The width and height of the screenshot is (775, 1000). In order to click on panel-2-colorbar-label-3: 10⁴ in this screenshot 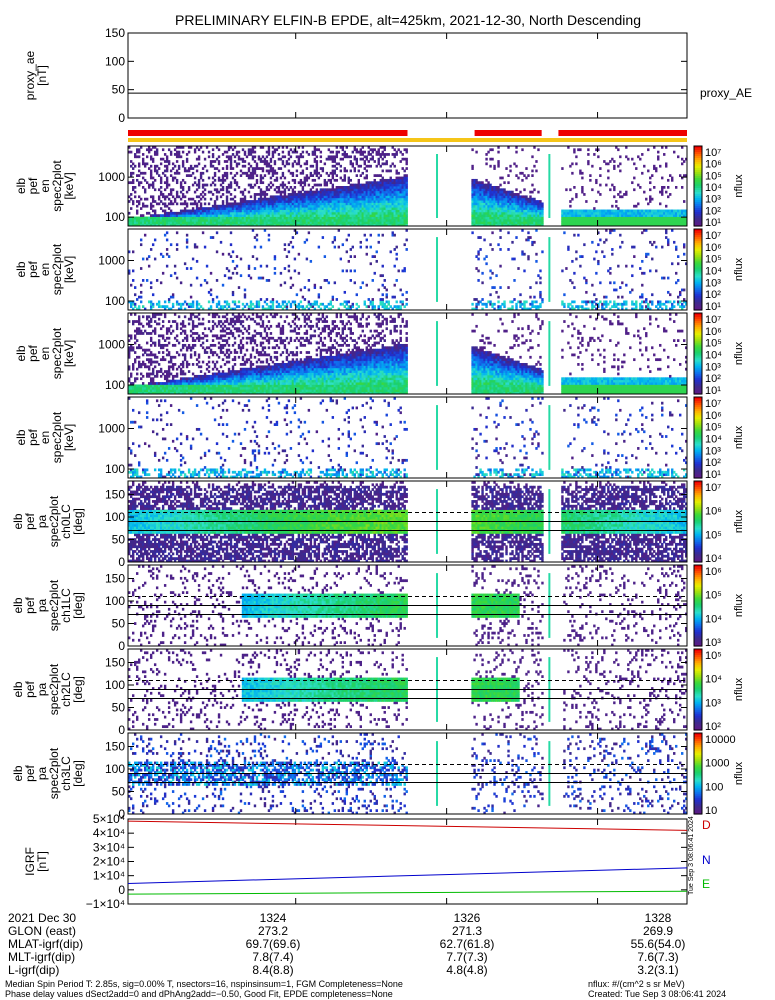, I will do `click(713, 272)`.